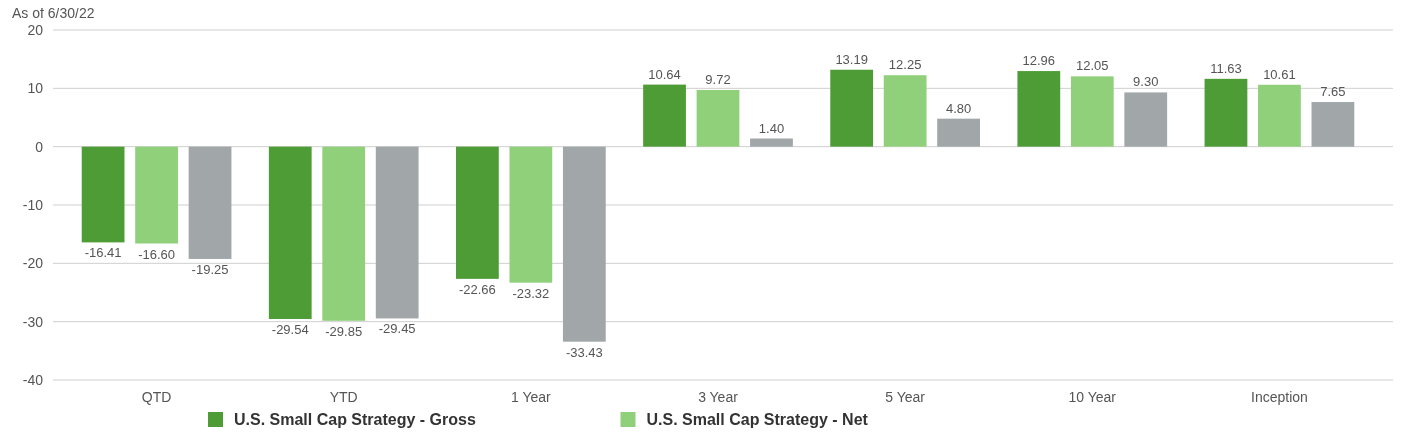 This screenshot has height=438, width=1401. I want to click on x-tick-label: 10 Year, so click(1092, 397).